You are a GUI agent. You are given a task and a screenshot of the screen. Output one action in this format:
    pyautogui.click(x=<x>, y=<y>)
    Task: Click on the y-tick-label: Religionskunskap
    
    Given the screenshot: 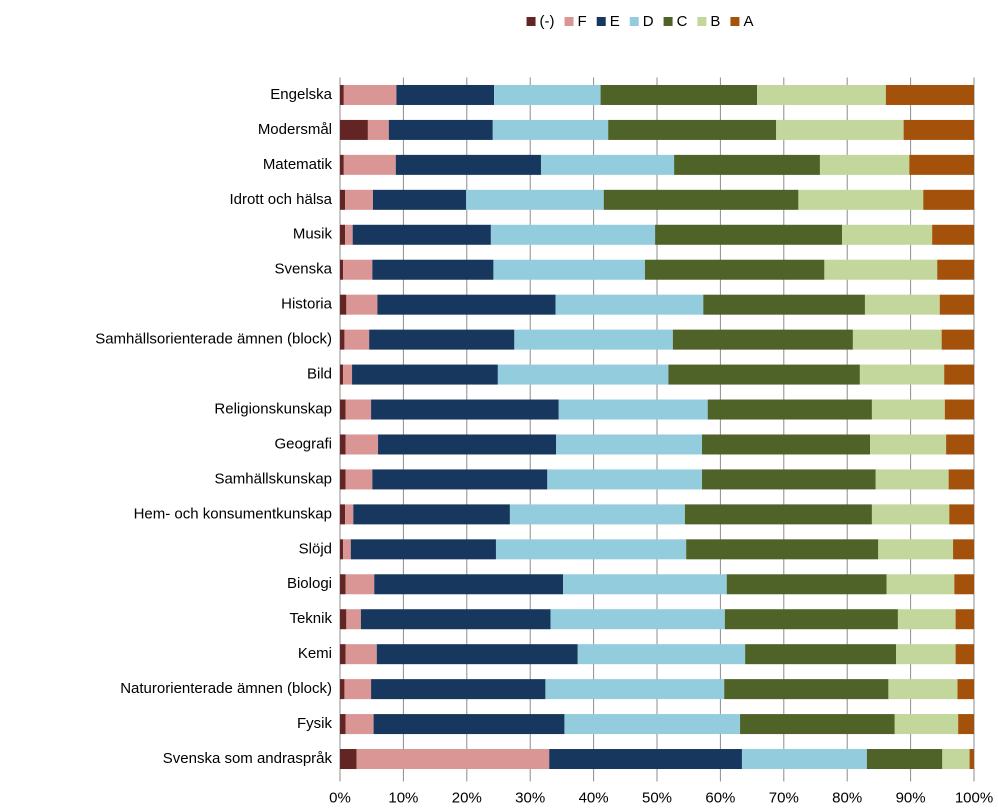 What is the action you would take?
    pyautogui.click(x=273, y=408)
    